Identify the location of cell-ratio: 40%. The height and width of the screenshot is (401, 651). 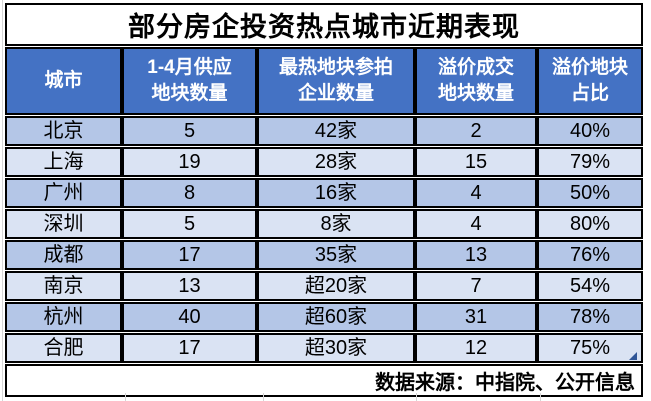
(590, 131).